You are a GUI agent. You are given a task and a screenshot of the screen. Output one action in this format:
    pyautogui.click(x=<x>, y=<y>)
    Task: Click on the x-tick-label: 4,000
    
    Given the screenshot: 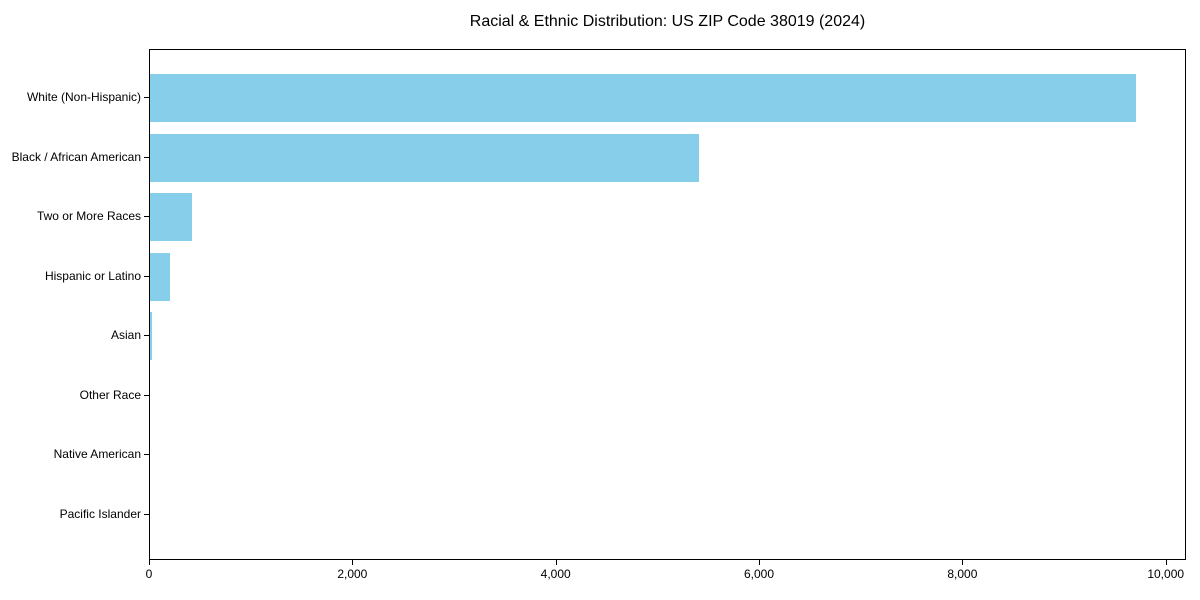 What is the action you would take?
    pyautogui.click(x=555, y=574)
    